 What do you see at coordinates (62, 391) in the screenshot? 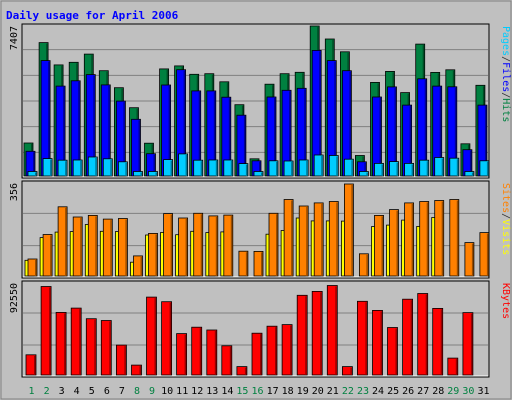
I see `x-tick-label-3: 3` at bounding box center [62, 391].